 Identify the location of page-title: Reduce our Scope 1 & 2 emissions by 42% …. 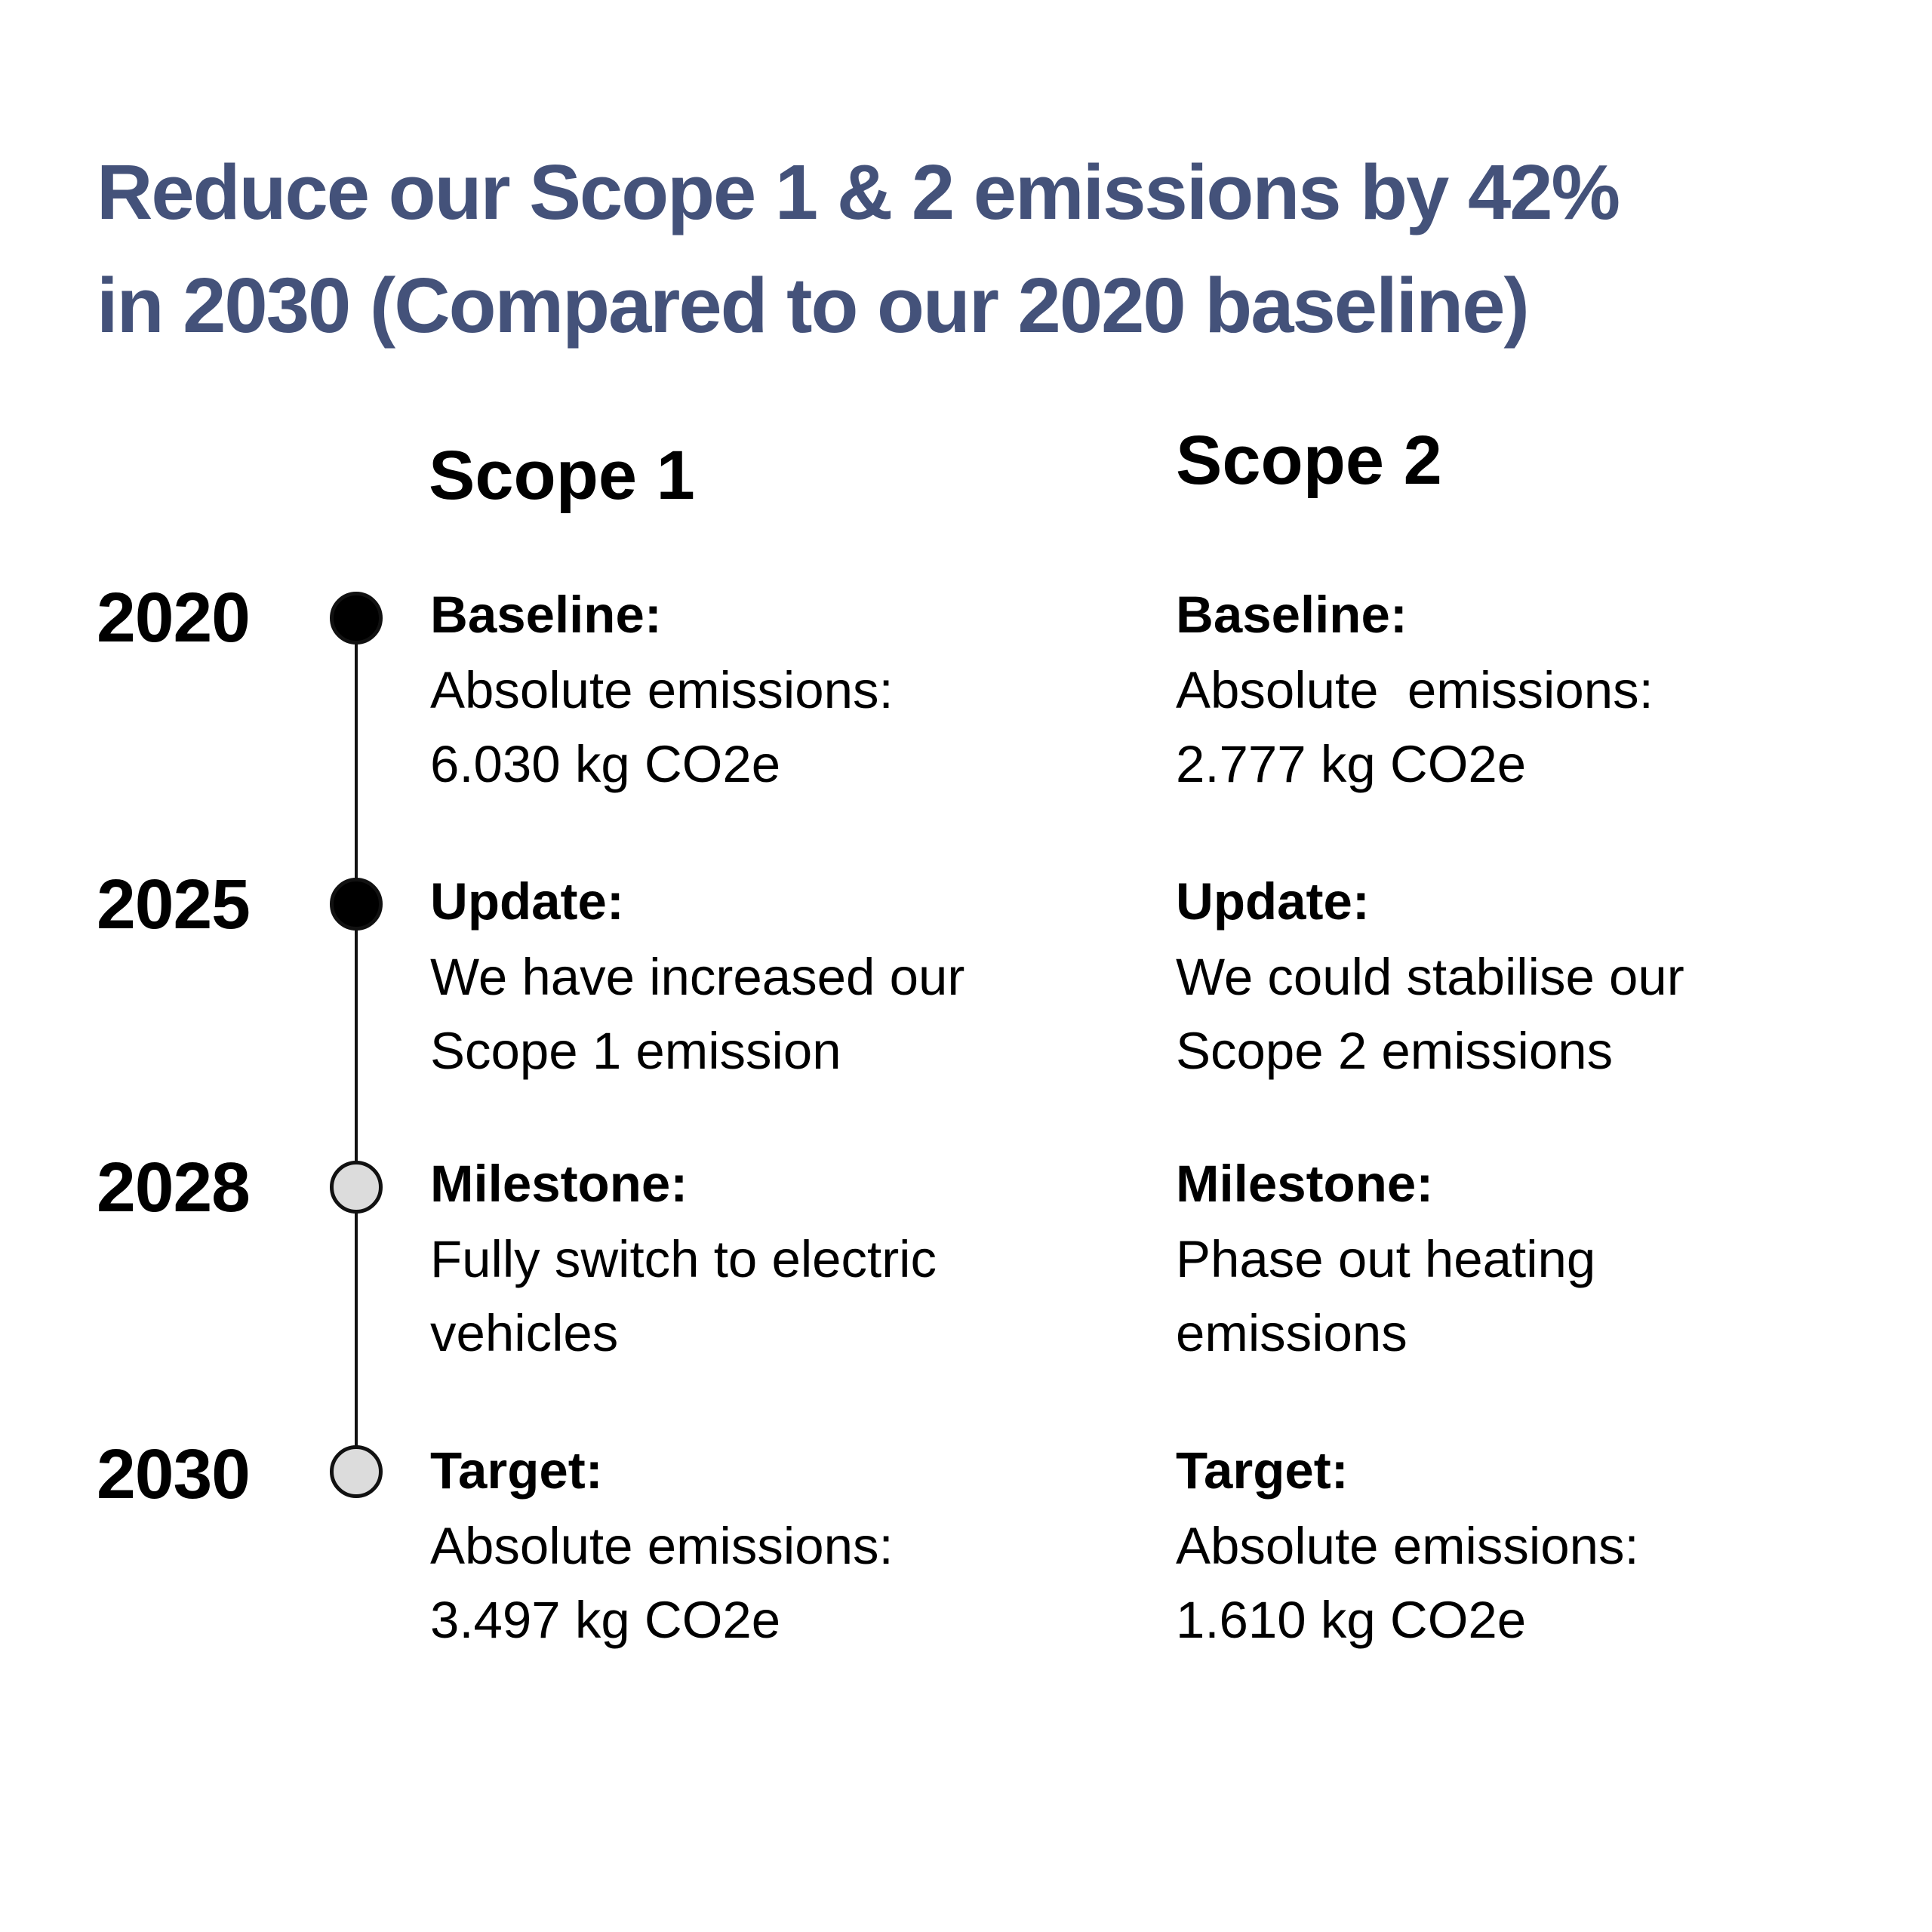
(987, 249).